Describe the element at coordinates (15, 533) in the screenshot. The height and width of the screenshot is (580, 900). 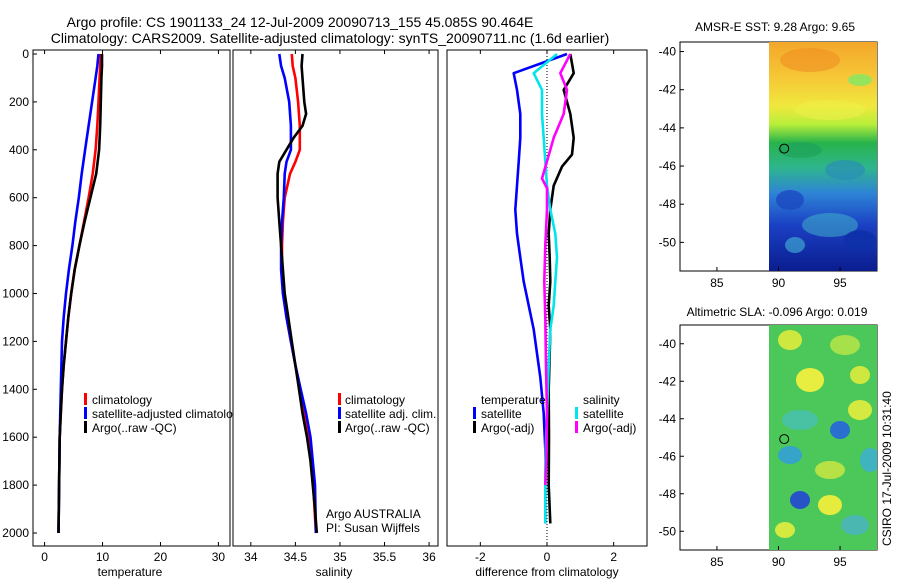
I see `y-tick-label: 2000` at that location.